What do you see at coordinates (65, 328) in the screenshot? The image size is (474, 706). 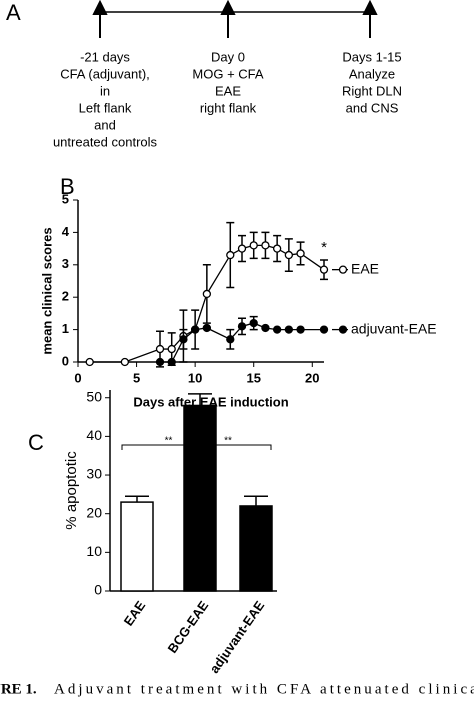 I see `y-tick-label: 1` at bounding box center [65, 328].